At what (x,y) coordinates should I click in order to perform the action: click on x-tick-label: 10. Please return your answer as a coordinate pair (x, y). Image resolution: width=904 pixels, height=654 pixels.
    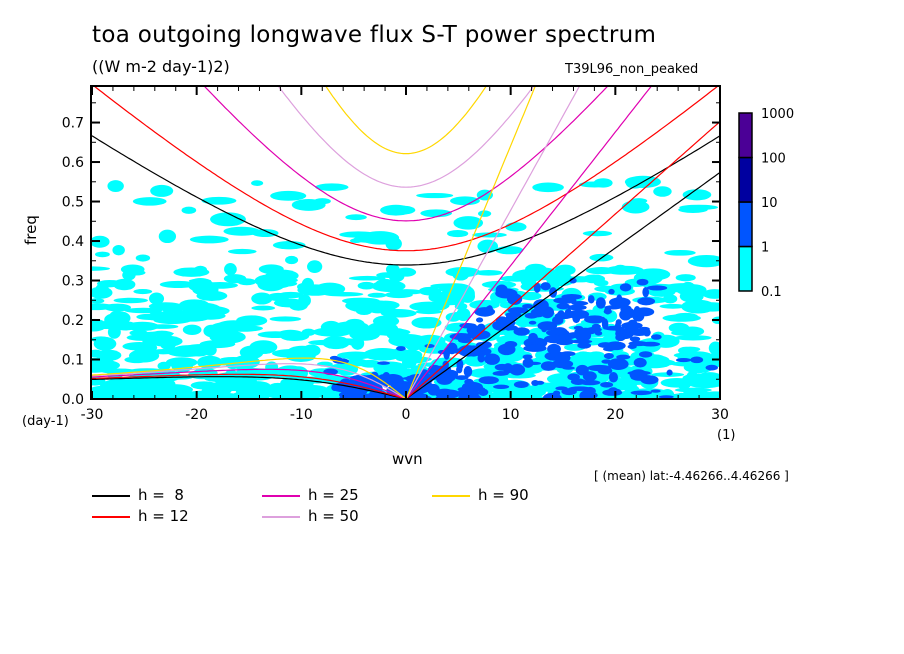
    Looking at the image, I should click on (511, 415).